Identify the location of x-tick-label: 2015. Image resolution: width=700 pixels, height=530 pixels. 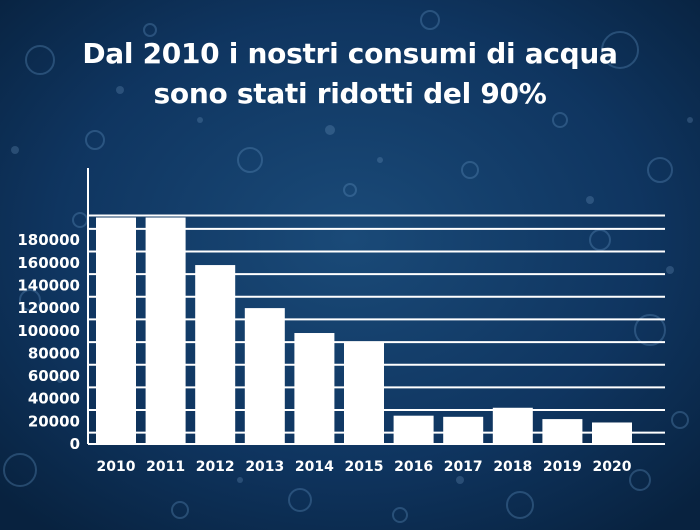
(364, 467).